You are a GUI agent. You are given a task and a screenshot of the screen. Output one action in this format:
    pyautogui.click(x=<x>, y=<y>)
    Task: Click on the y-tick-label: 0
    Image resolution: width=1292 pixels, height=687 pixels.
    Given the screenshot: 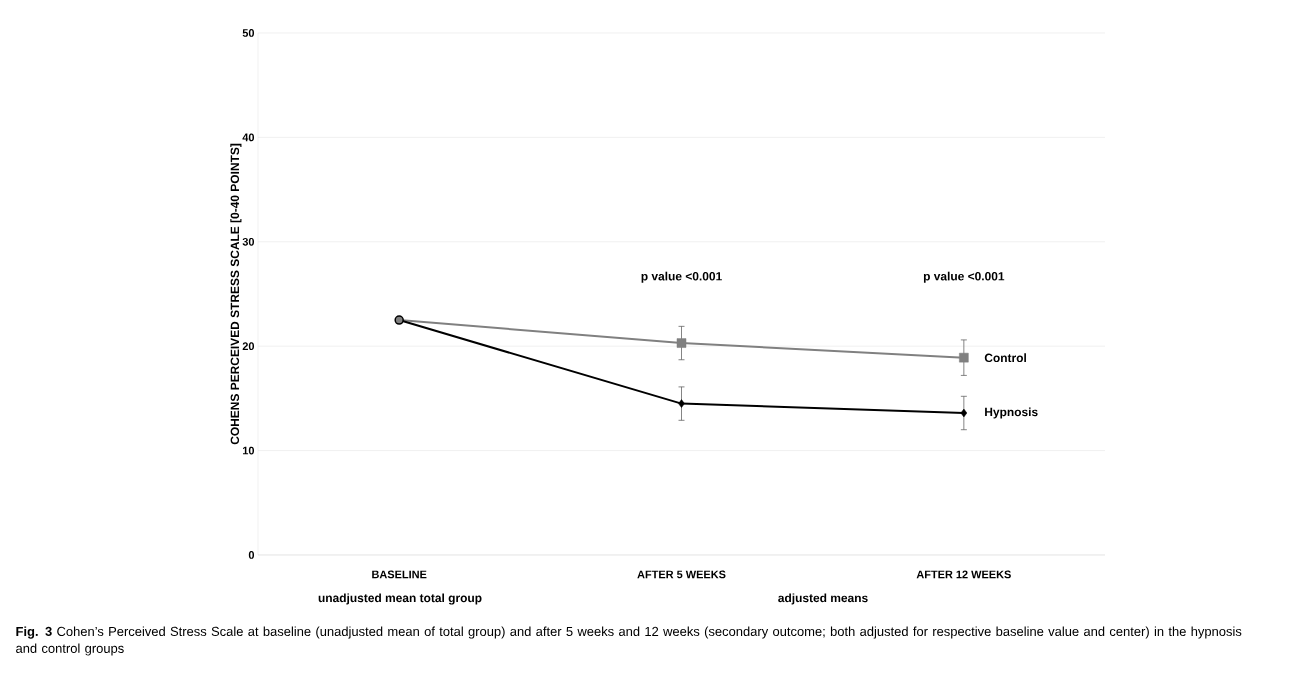 What is the action you would take?
    pyautogui.click(x=251, y=555)
    